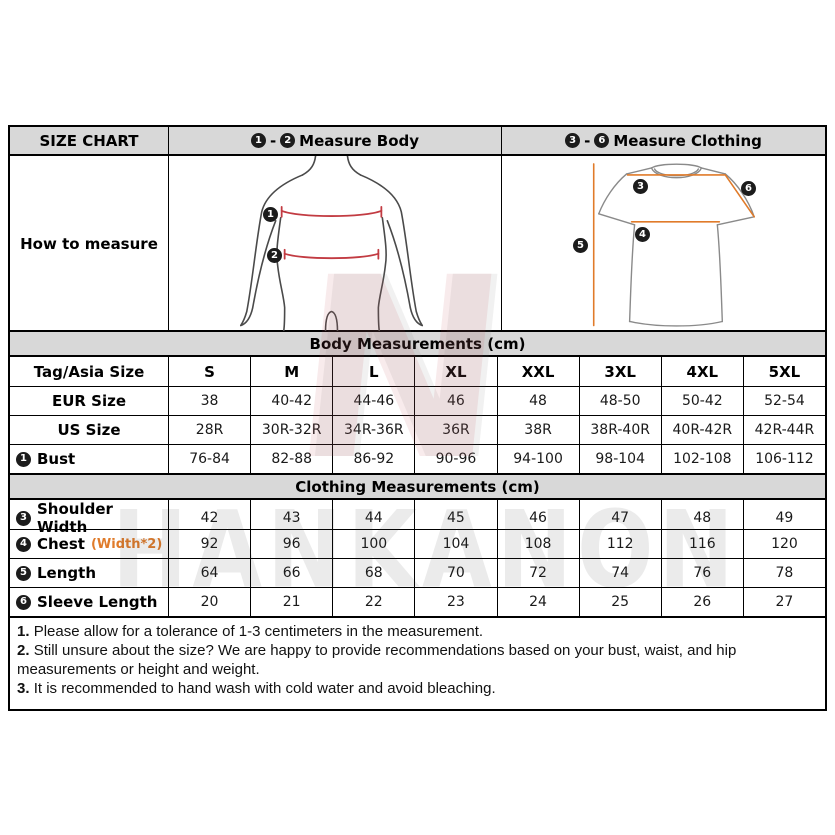  Describe the element at coordinates (455, 371) in the screenshot. I see `size-cell: XL` at that location.